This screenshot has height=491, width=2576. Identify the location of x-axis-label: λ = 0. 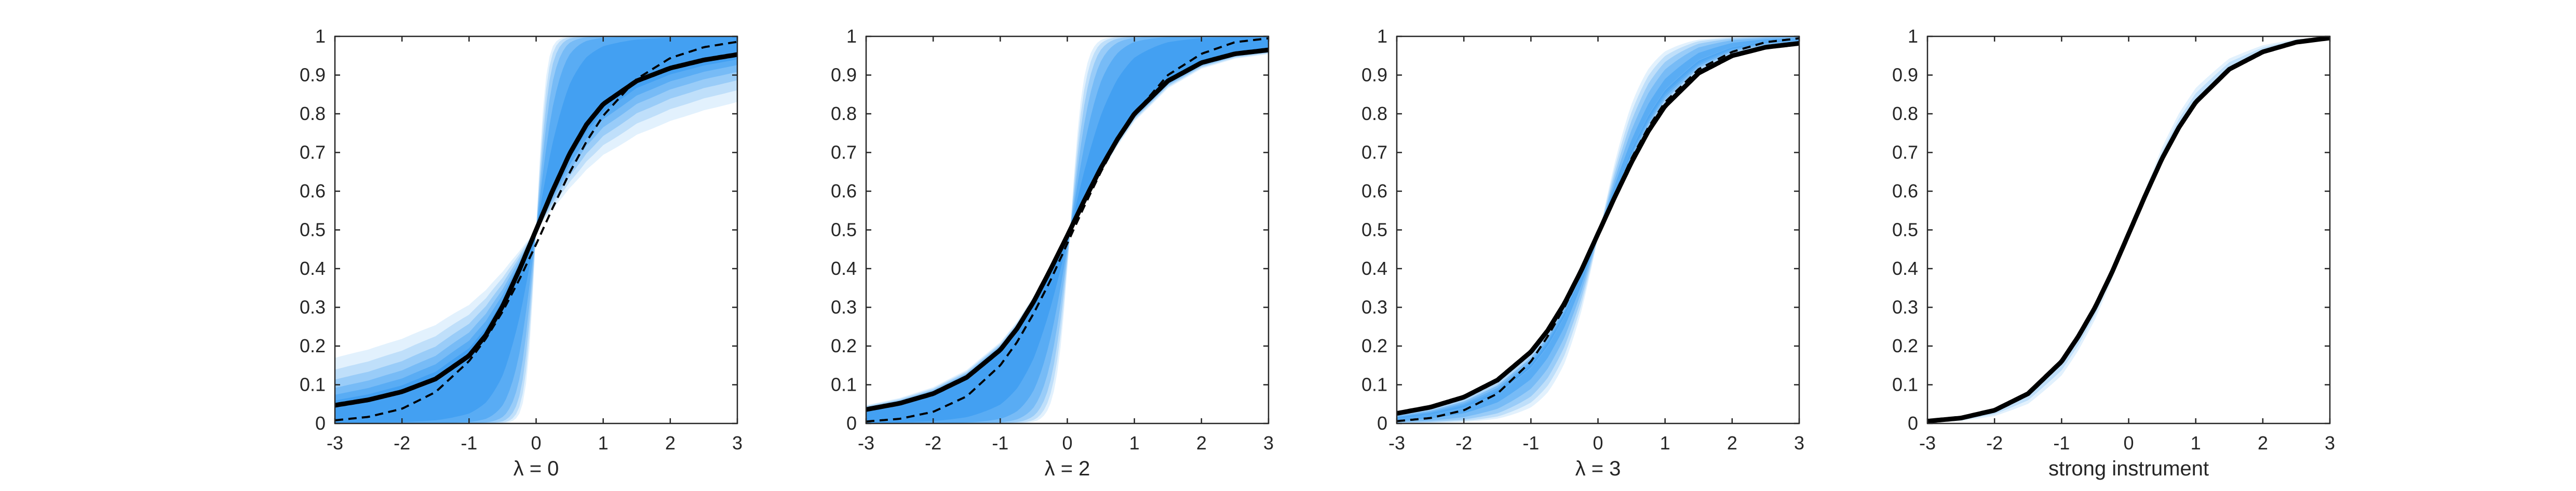
(536, 468).